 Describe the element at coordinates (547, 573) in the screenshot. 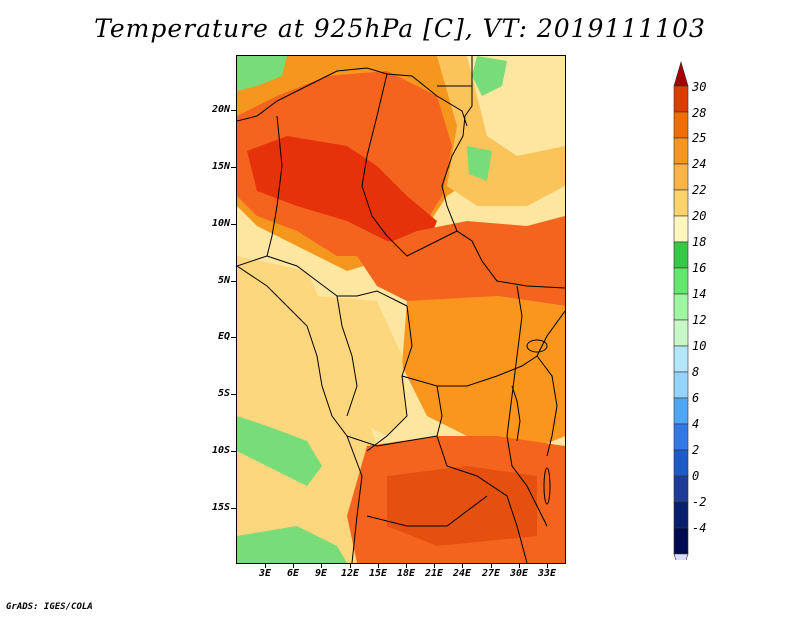

I see `lon-label-33e: 33E` at that location.